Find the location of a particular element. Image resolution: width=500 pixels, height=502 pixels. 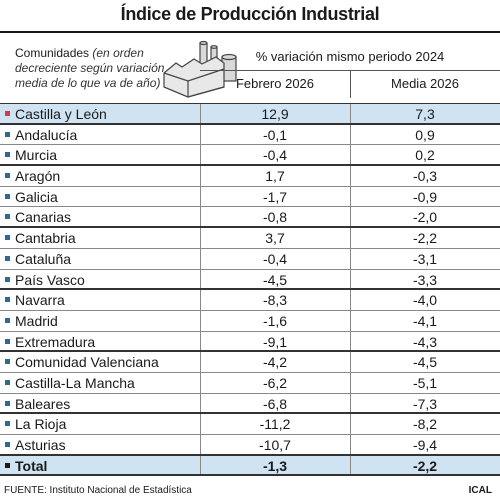

region-name: Castilla-La Mancha is located at coordinates (75, 382).